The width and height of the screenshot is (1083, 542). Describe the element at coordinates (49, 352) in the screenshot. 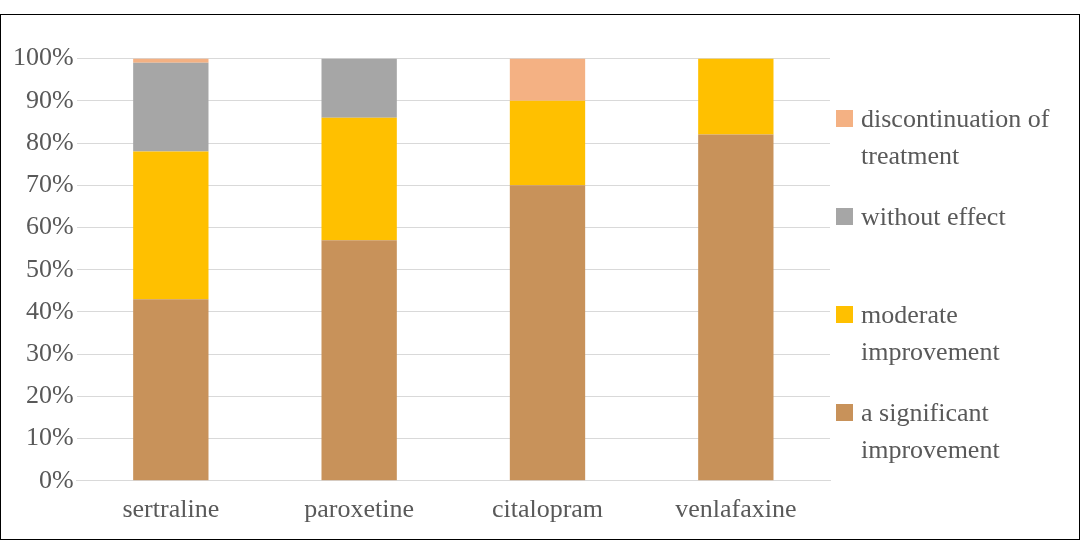

I see `y-tick-label: 30%` at that location.